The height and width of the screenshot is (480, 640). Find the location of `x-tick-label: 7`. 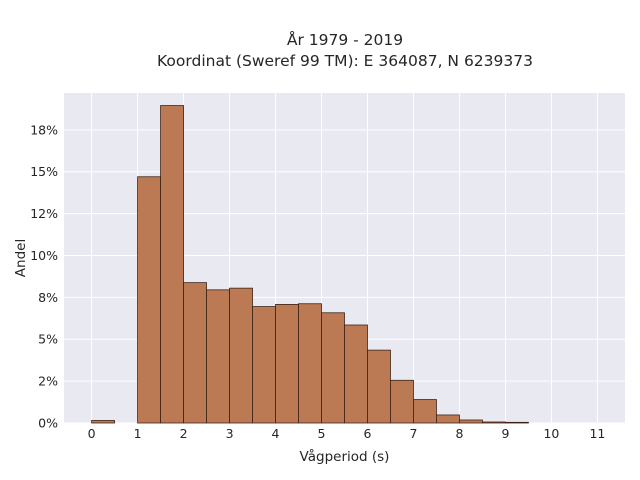

x-tick-label: 7 is located at coordinates (413, 433).